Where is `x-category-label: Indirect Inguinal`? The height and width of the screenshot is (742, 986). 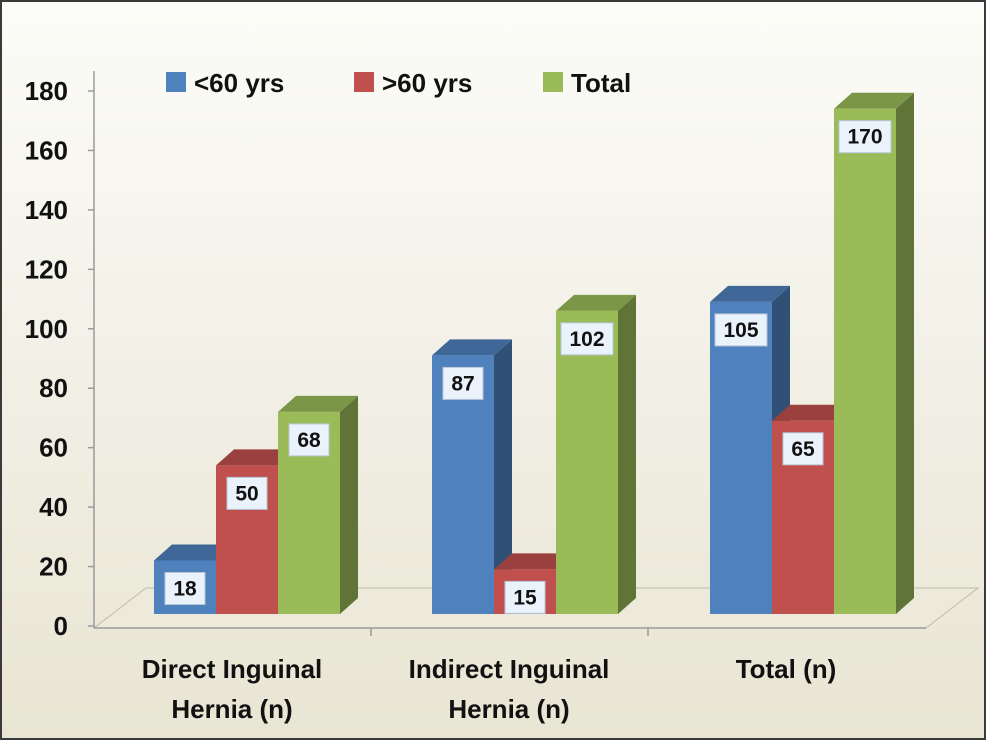
x-category-label: Indirect Inguinal is located at coordinates (509, 669).